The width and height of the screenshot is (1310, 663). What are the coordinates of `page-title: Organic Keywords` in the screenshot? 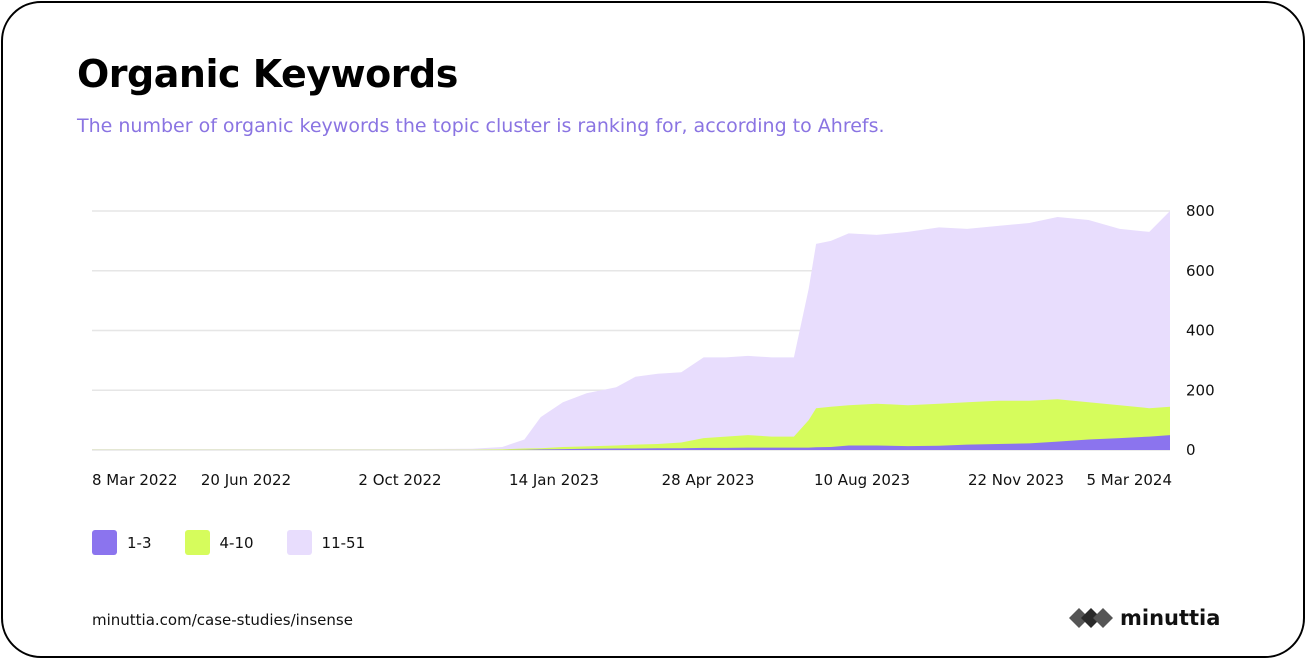 It's located at (267, 74).